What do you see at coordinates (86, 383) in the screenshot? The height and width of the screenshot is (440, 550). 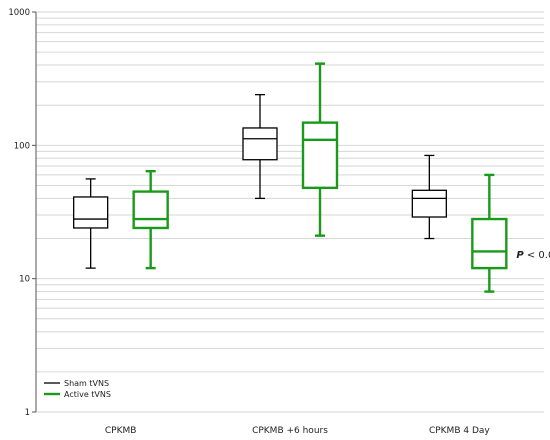 I see `legend-label: Sham tVNS` at bounding box center [86, 383].